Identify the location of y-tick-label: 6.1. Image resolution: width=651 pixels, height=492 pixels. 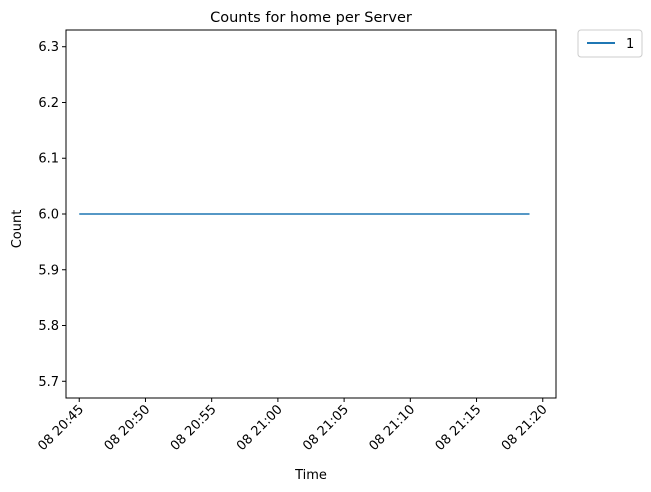
(48, 159).